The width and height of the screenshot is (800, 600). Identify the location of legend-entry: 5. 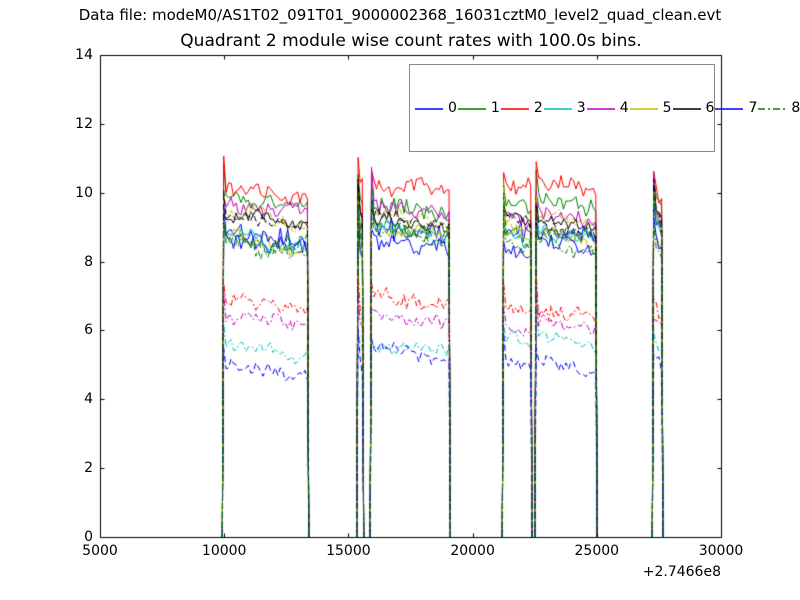
(650, 108).